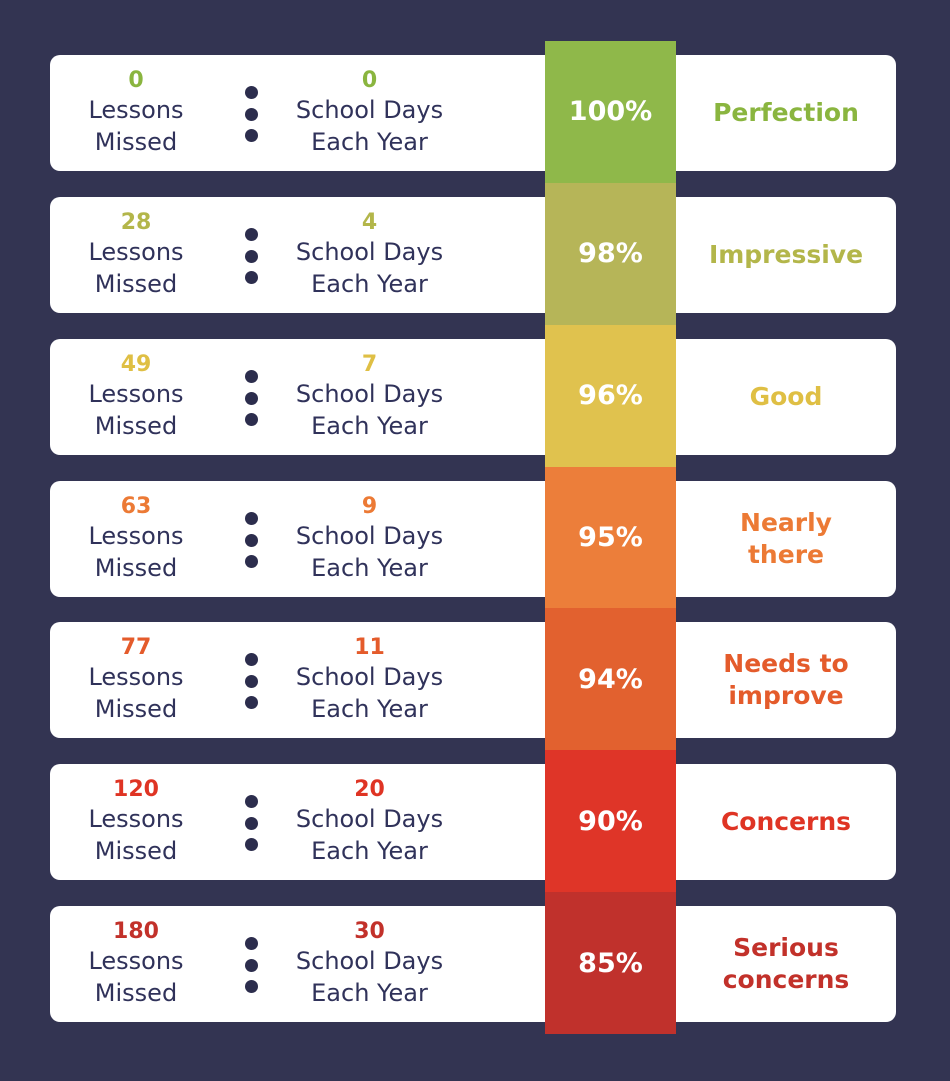  I want to click on percentage-segment: 85%, so click(610, 963).